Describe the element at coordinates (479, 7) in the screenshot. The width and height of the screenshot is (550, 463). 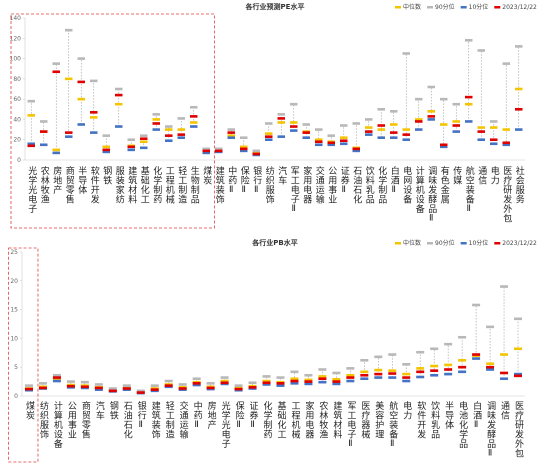
I see `legend-label: 10分位` at that location.